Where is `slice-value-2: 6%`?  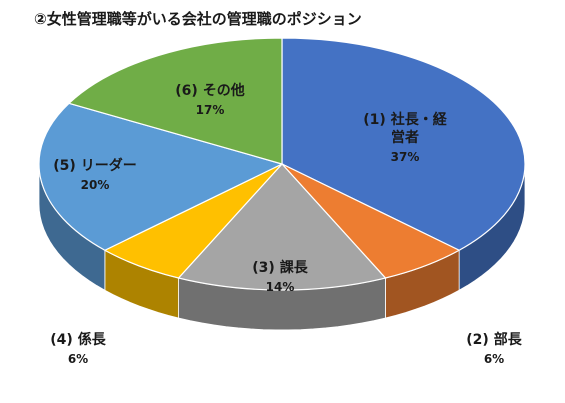
slice-value-2: 6% is located at coordinates (494, 359).